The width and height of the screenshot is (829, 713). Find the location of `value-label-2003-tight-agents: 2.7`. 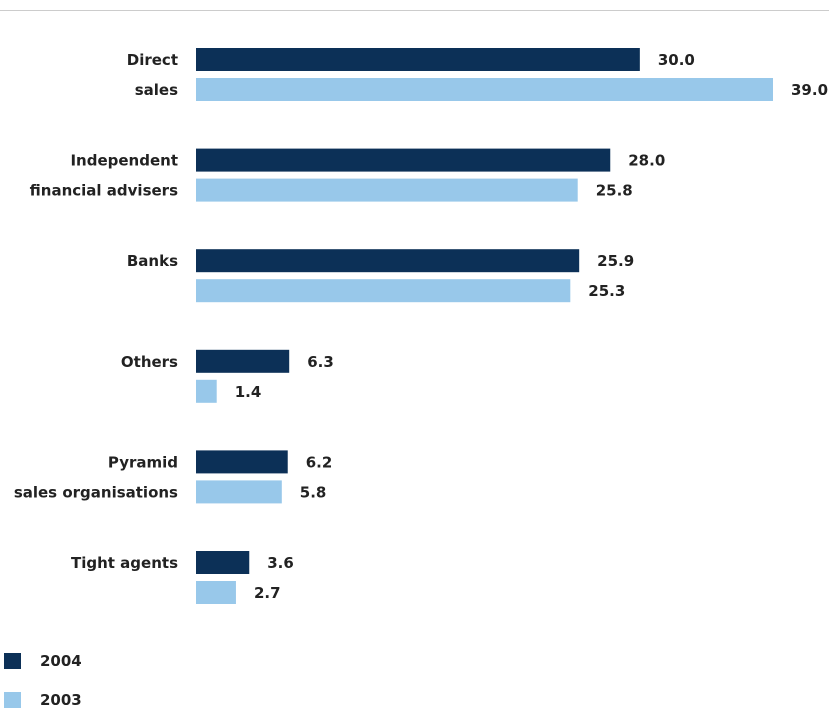

value-label-2003-tight-agents: 2.7 is located at coordinates (267, 593).